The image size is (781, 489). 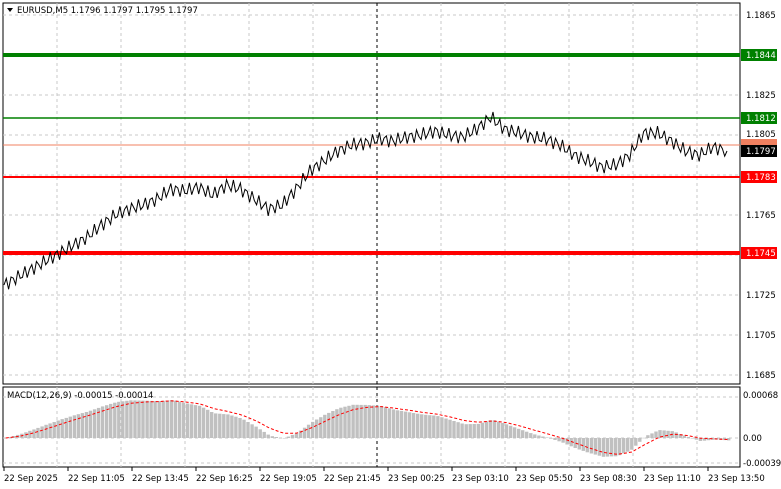 What do you see at coordinates (761, 296) in the screenshot?
I see `price-tick: 1.1725` at bounding box center [761, 296].